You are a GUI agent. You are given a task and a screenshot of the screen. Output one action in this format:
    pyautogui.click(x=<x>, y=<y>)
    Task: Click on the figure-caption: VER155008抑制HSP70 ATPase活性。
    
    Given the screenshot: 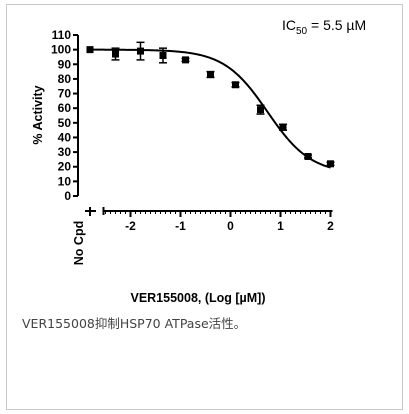 What is the action you would take?
    pyautogui.click(x=134, y=323)
    